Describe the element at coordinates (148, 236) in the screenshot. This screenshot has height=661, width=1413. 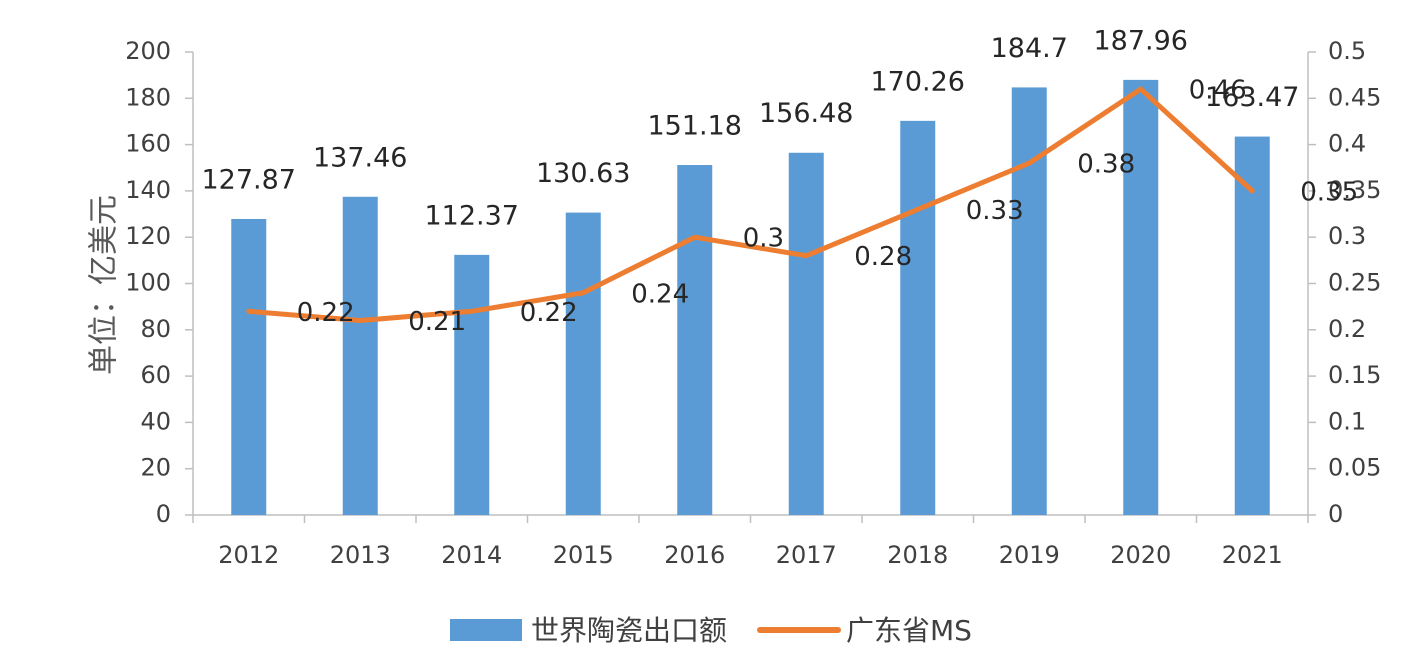
I see `left-tick-label: 120` at that location.